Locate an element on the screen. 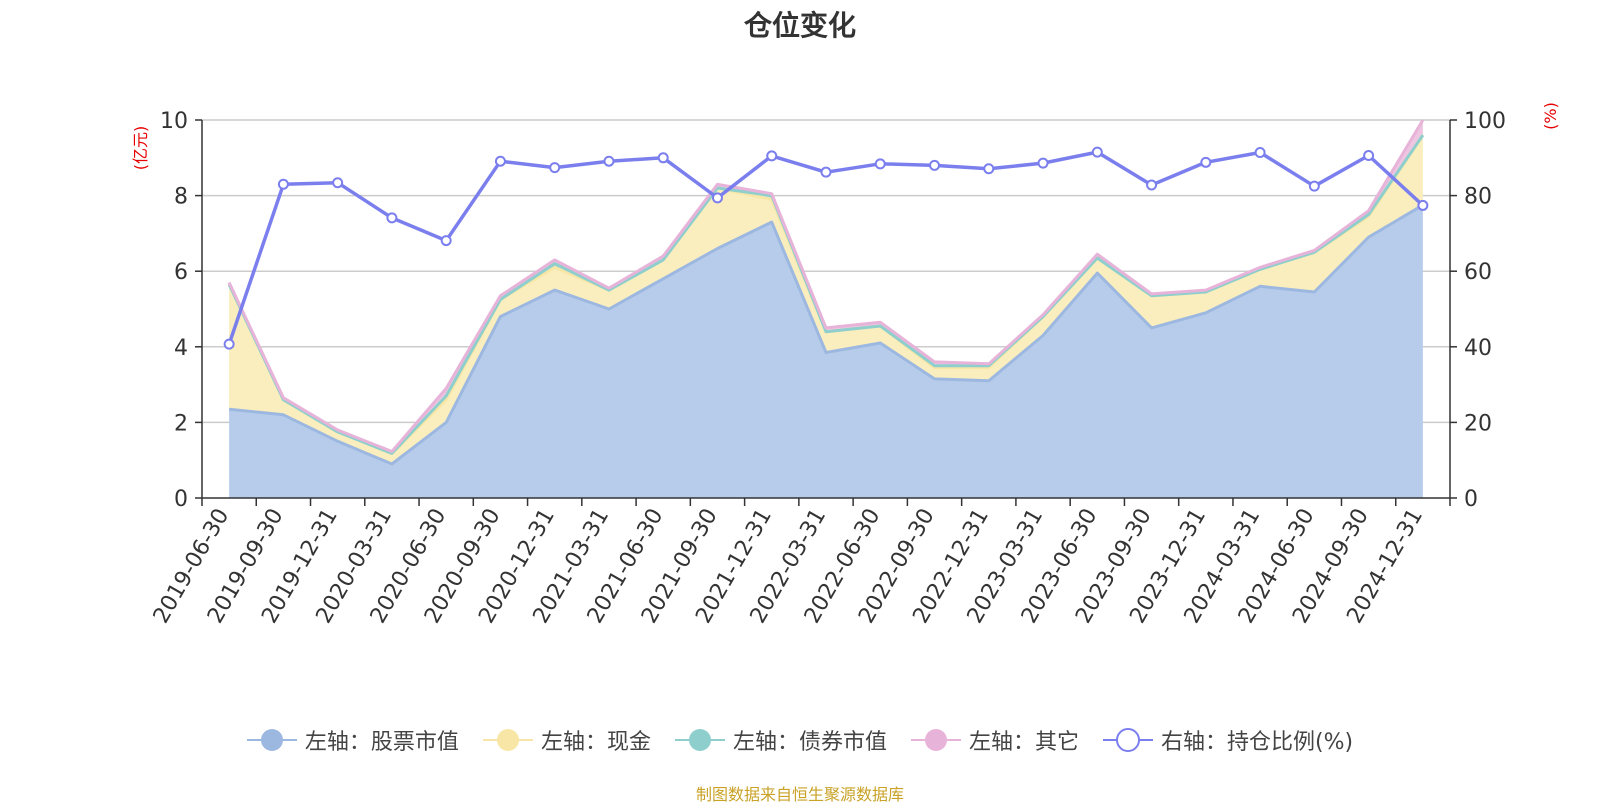  legend: 左轴：股票市值 左轴：现金 左轴：债券市值 左轴：其它 右轴：持仓比例(%) is located at coordinates (800, 740).